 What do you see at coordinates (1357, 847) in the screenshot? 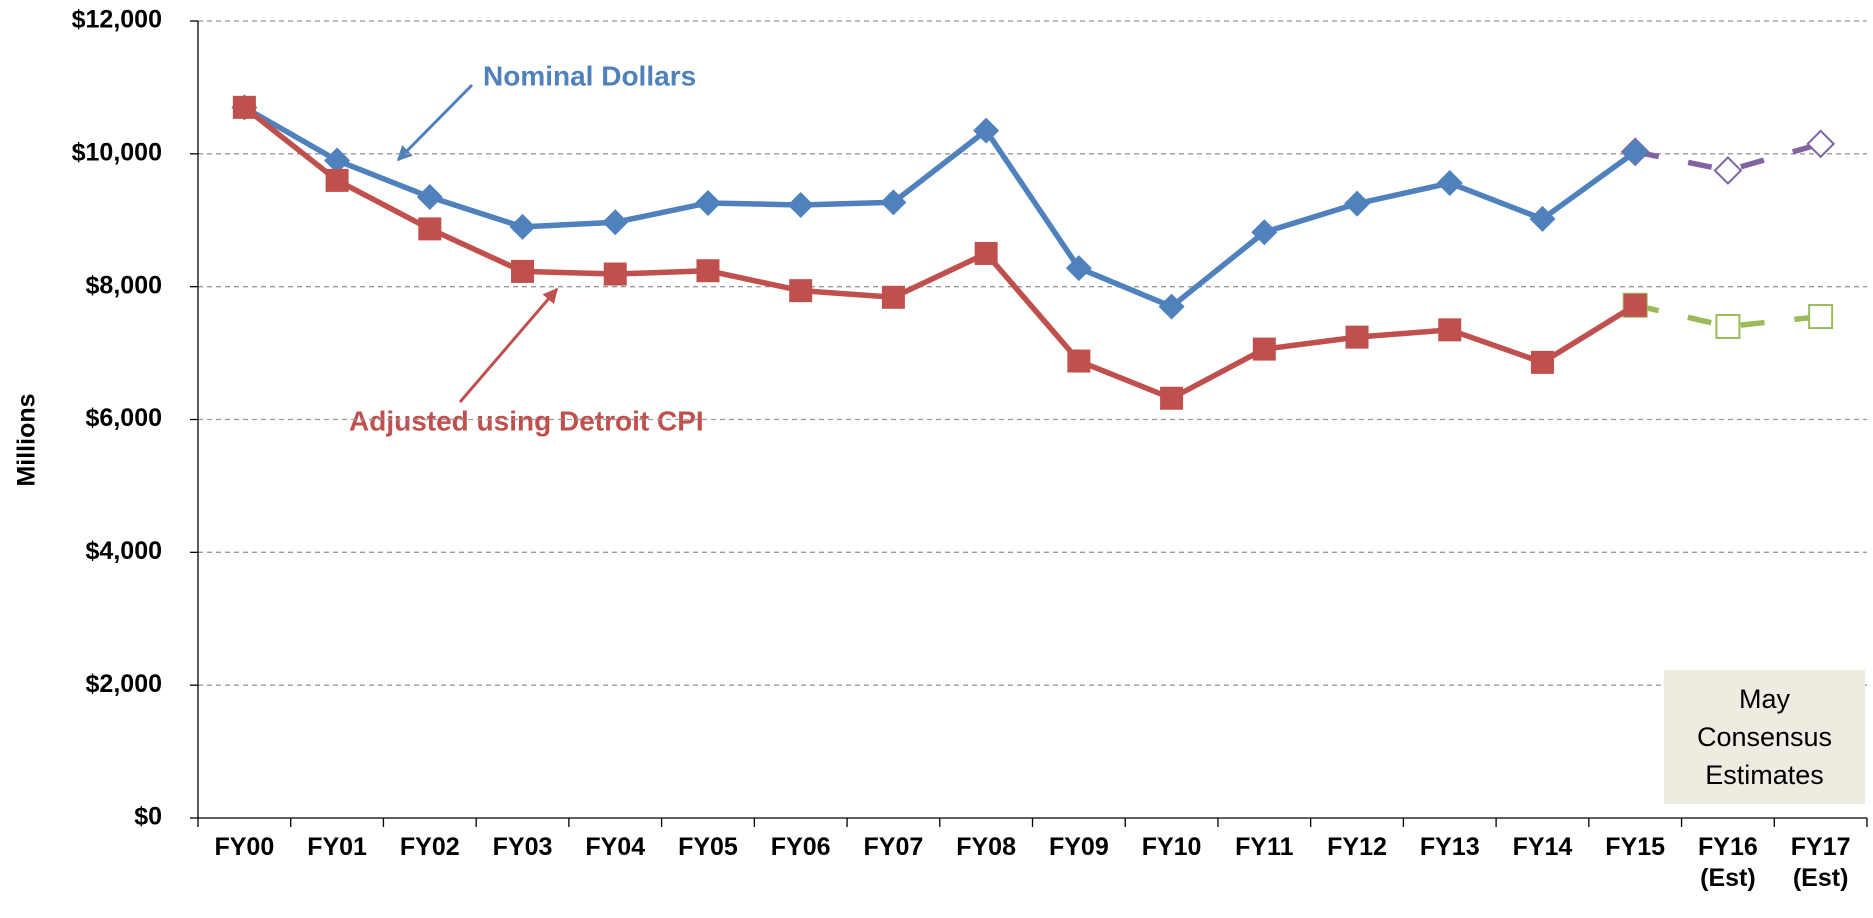
I see `x-tick-label: FY12` at bounding box center [1357, 847].